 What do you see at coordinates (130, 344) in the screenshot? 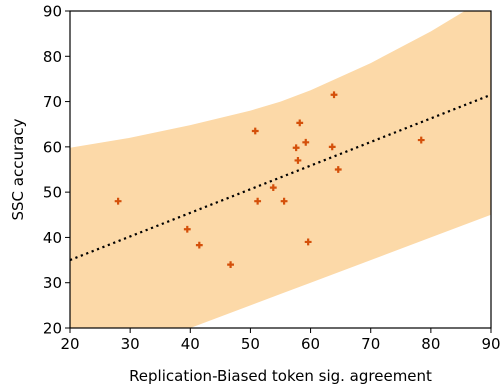
I see `x-tick-label: 30` at bounding box center [130, 344].